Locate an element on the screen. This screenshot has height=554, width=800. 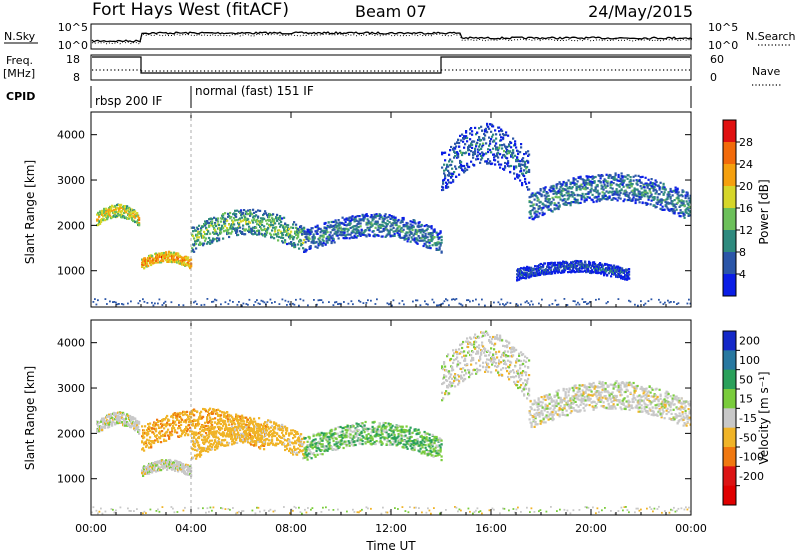
xtick-label-0: 00:00 is located at coordinates (91, 528).